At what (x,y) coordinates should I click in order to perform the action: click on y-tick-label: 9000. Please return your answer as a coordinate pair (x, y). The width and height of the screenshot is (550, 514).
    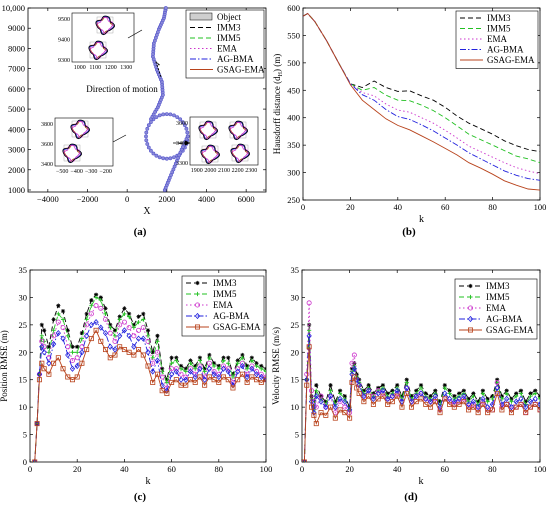
    Looking at the image, I should click on (16, 28).